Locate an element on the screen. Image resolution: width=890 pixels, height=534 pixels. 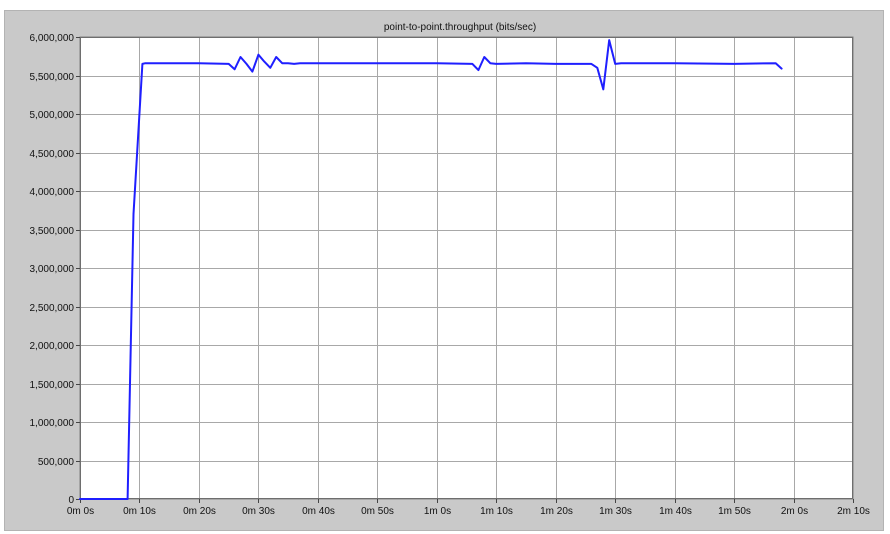
y-tick-label: 5,000,000 is located at coordinates (52, 115).